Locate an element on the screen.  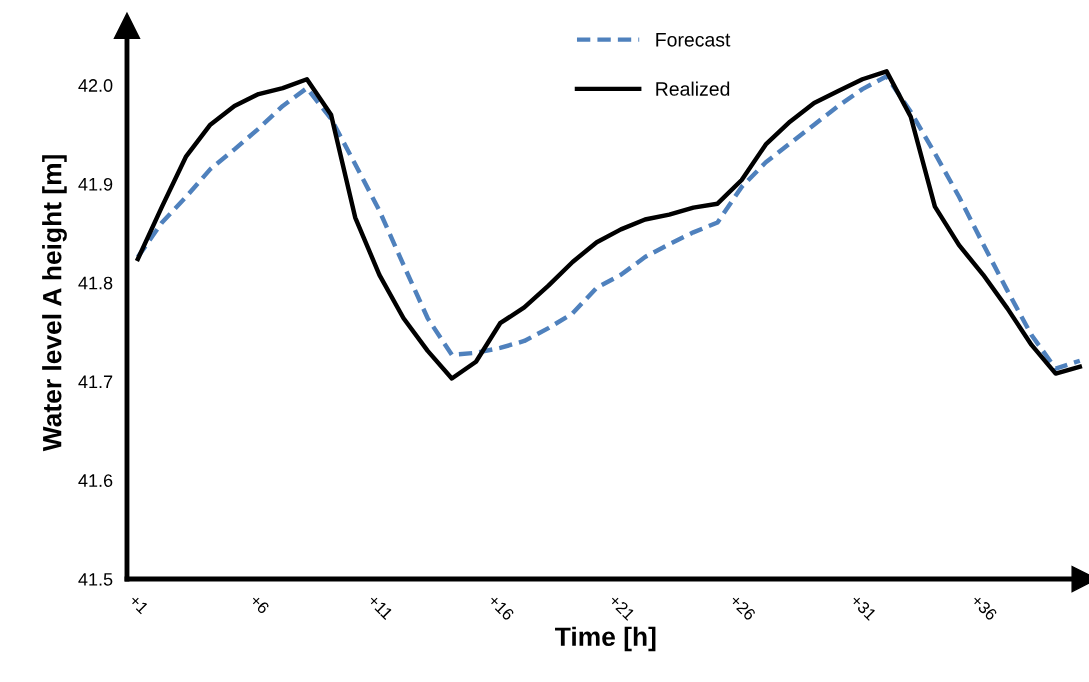
y-tick-label: 41.7 is located at coordinates (95, 382).